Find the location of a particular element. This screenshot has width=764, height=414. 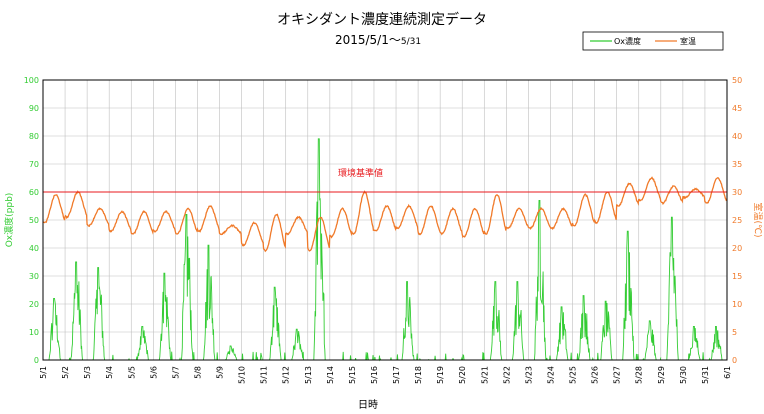

subtitle-end: 5/31 is located at coordinates (411, 42).